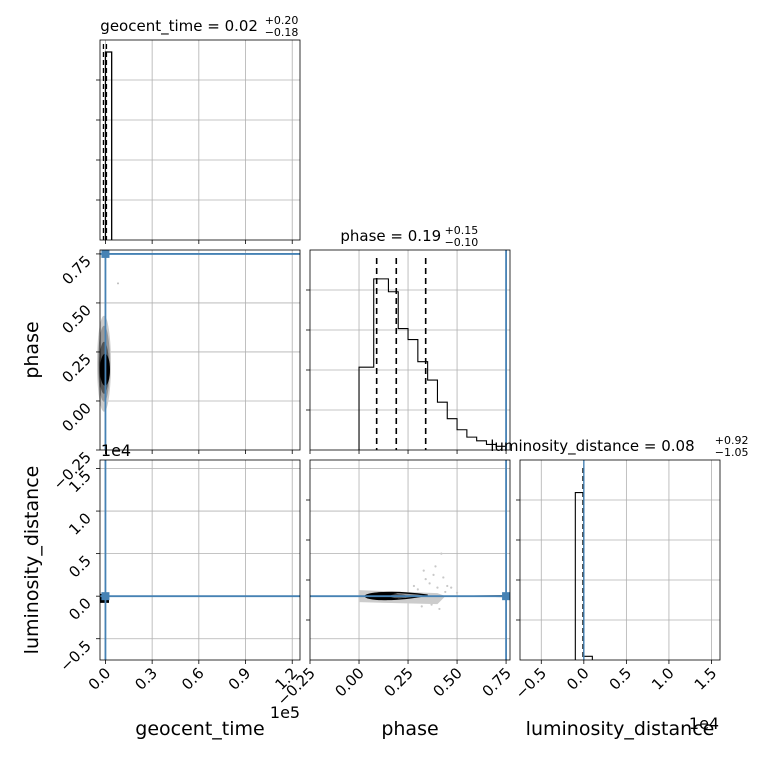 This screenshot has height=760, width=760. I want to click on panel-luminosity-distance-hist, so click(618, 561).